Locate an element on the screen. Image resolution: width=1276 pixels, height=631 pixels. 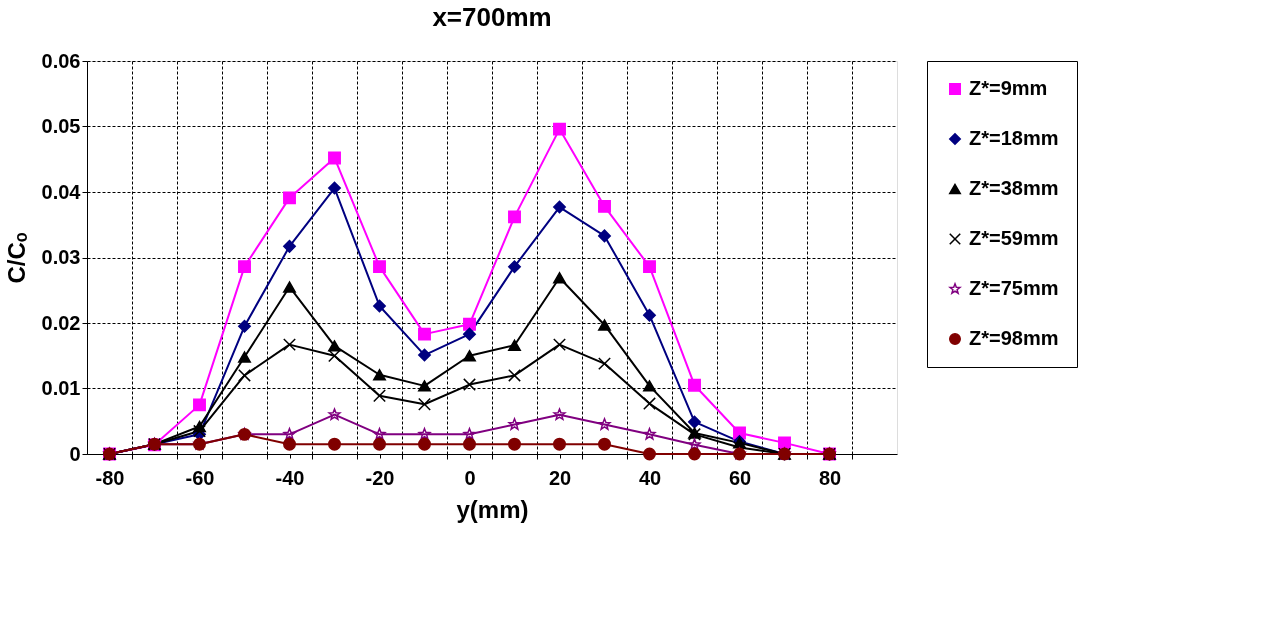
legend-label: Z*=9mm is located at coordinates (1008, 88).